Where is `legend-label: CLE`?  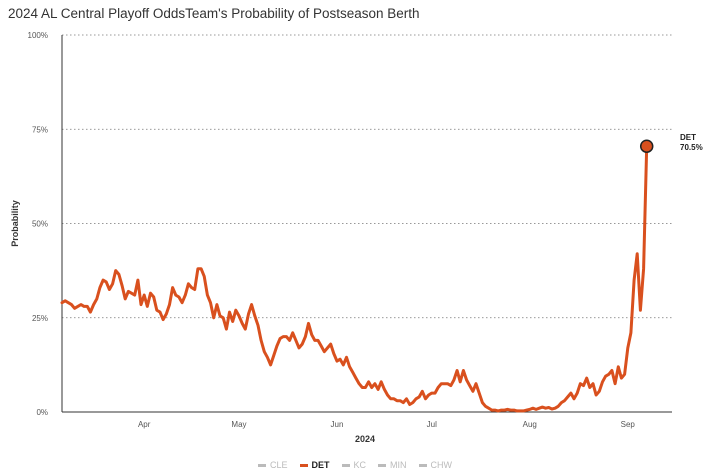 legend-label: CLE is located at coordinates (278, 465).